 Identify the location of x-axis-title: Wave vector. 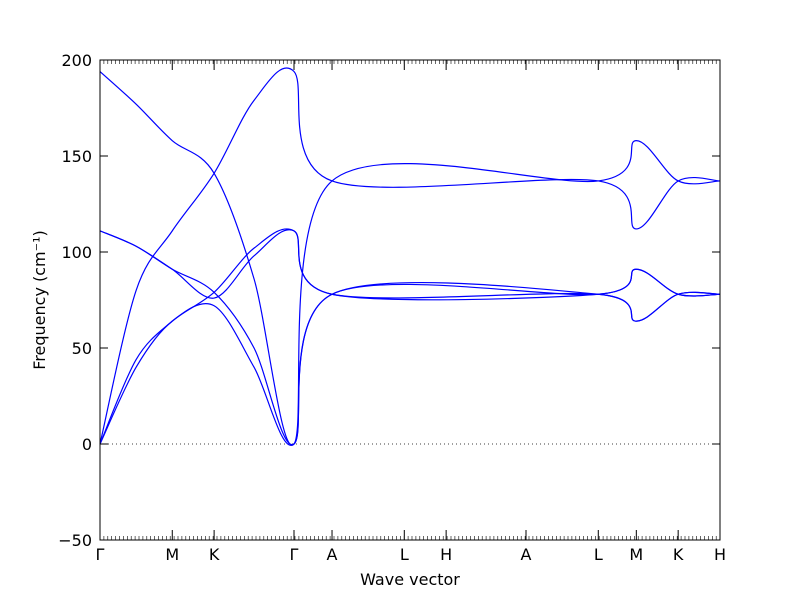
(410, 579).